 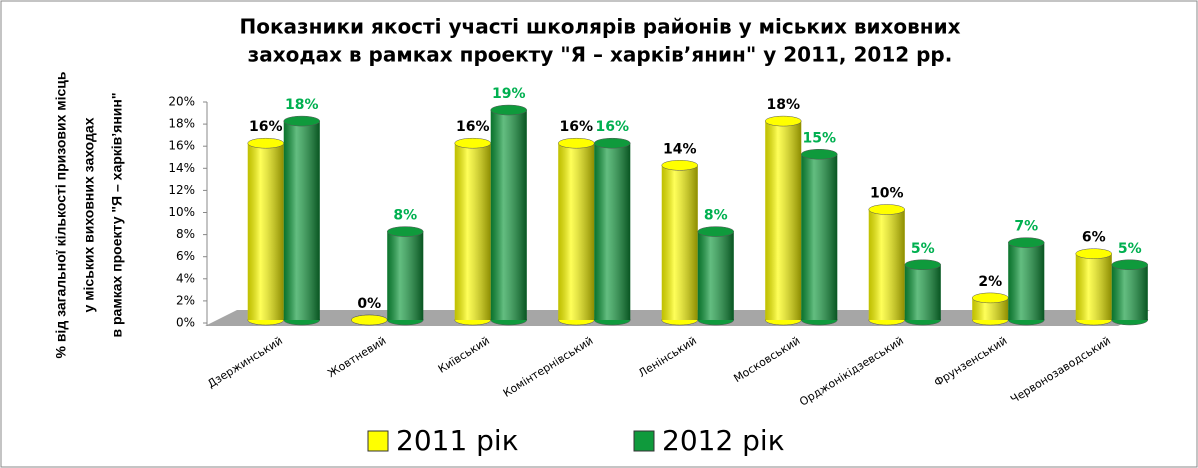 What do you see at coordinates (723, 440) in the screenshot?
I see `legend-label: 2012 рік` at bounding box center [723, 440].